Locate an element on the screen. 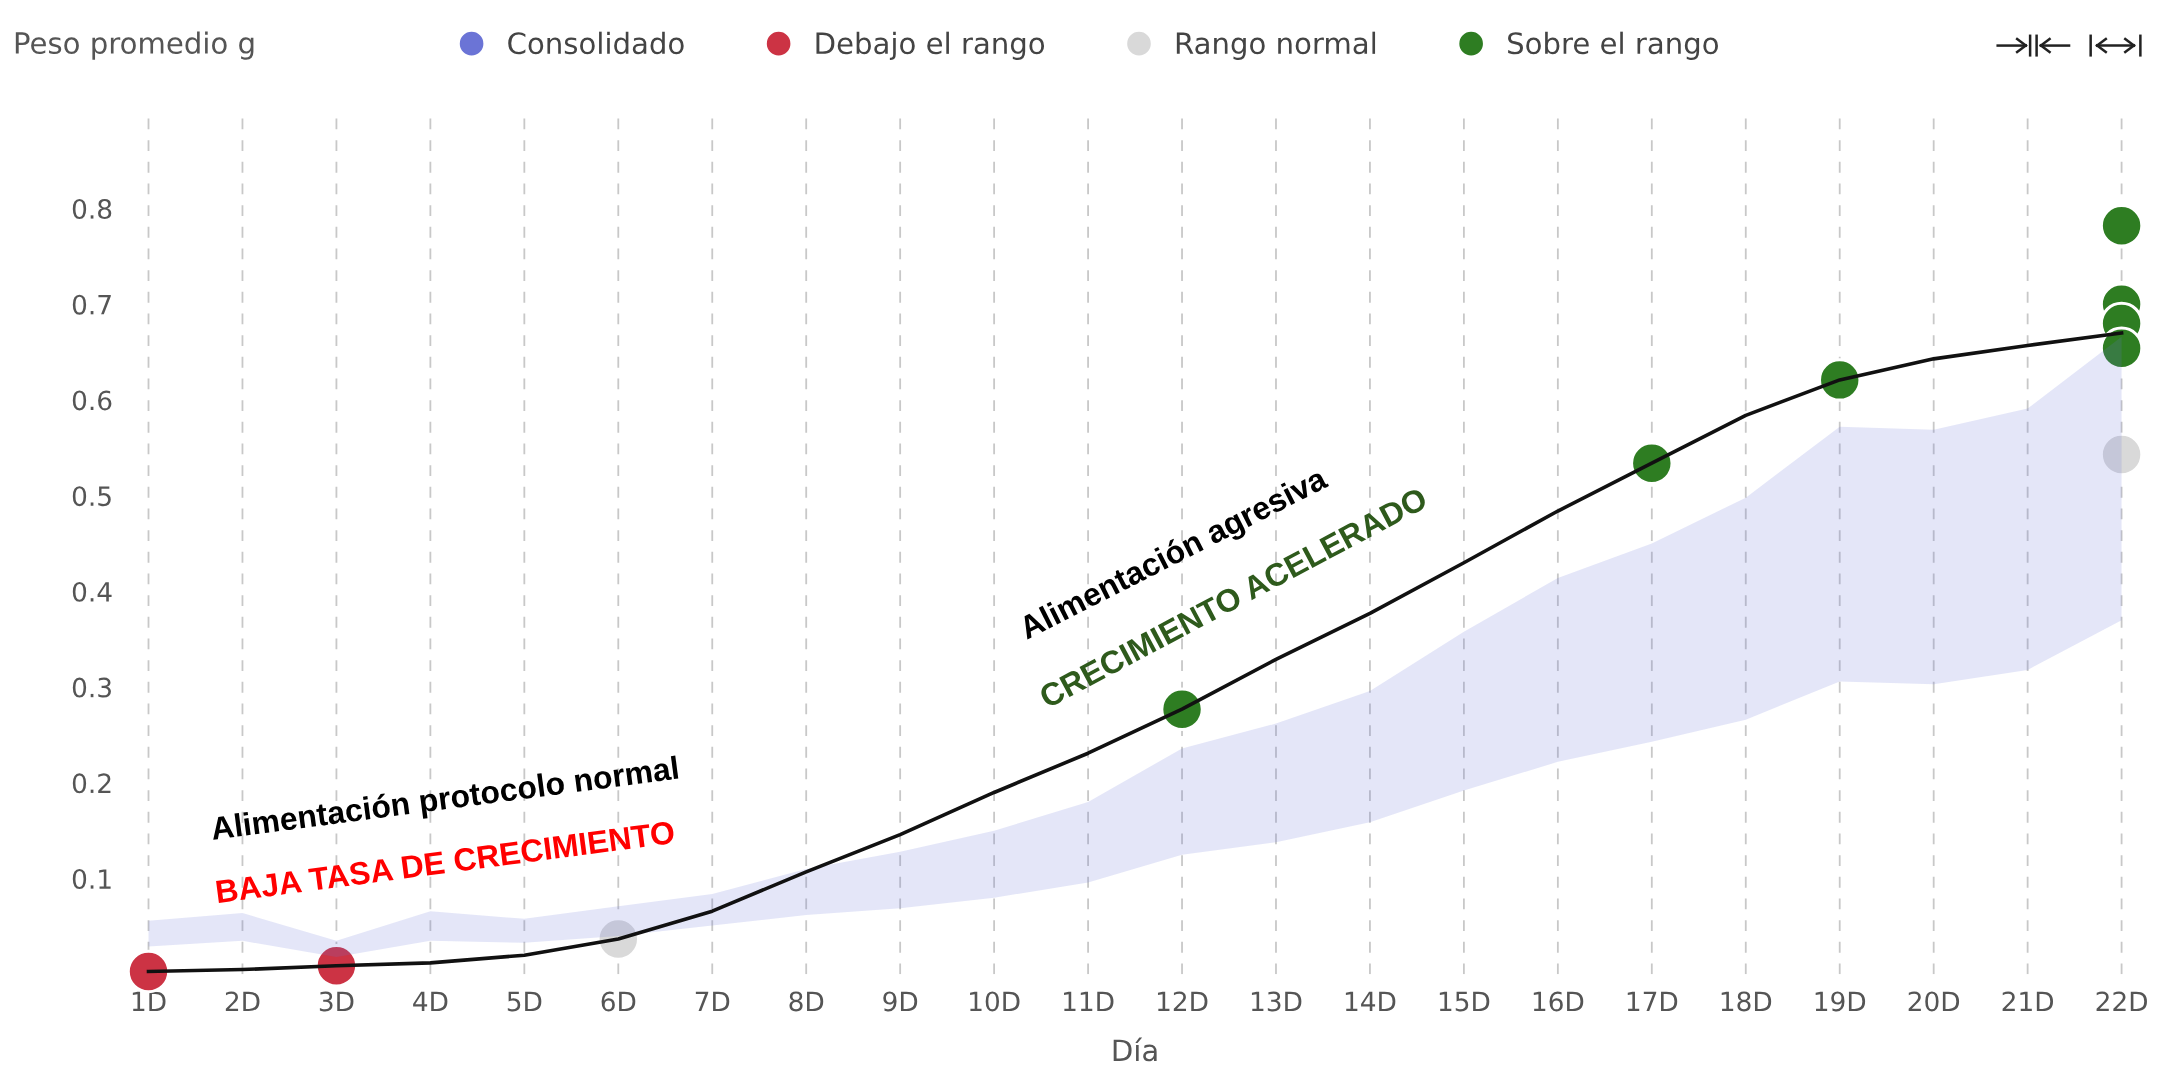 The height and width of the screenshot is (1085, 2162). x-tick-label: 4D is located at coordinates (430, 1001).